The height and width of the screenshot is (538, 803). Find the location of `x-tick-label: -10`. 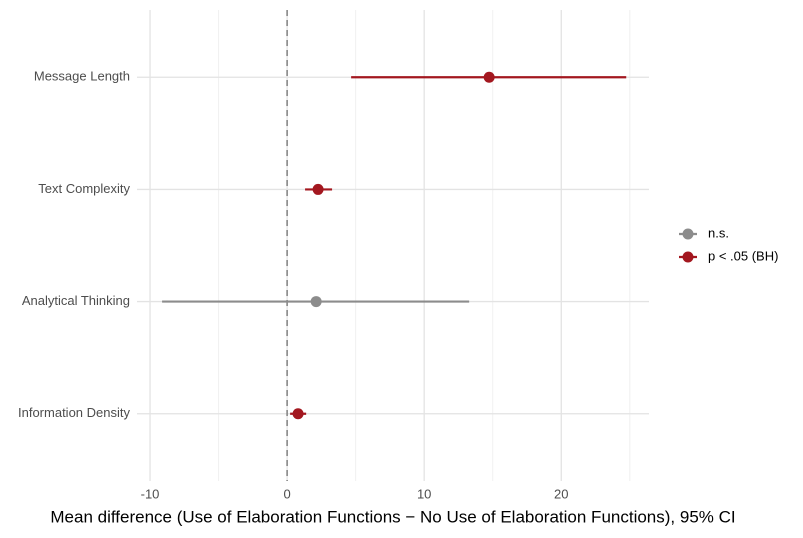

x-tick-label: -10 is located at coordinates (150, 493).